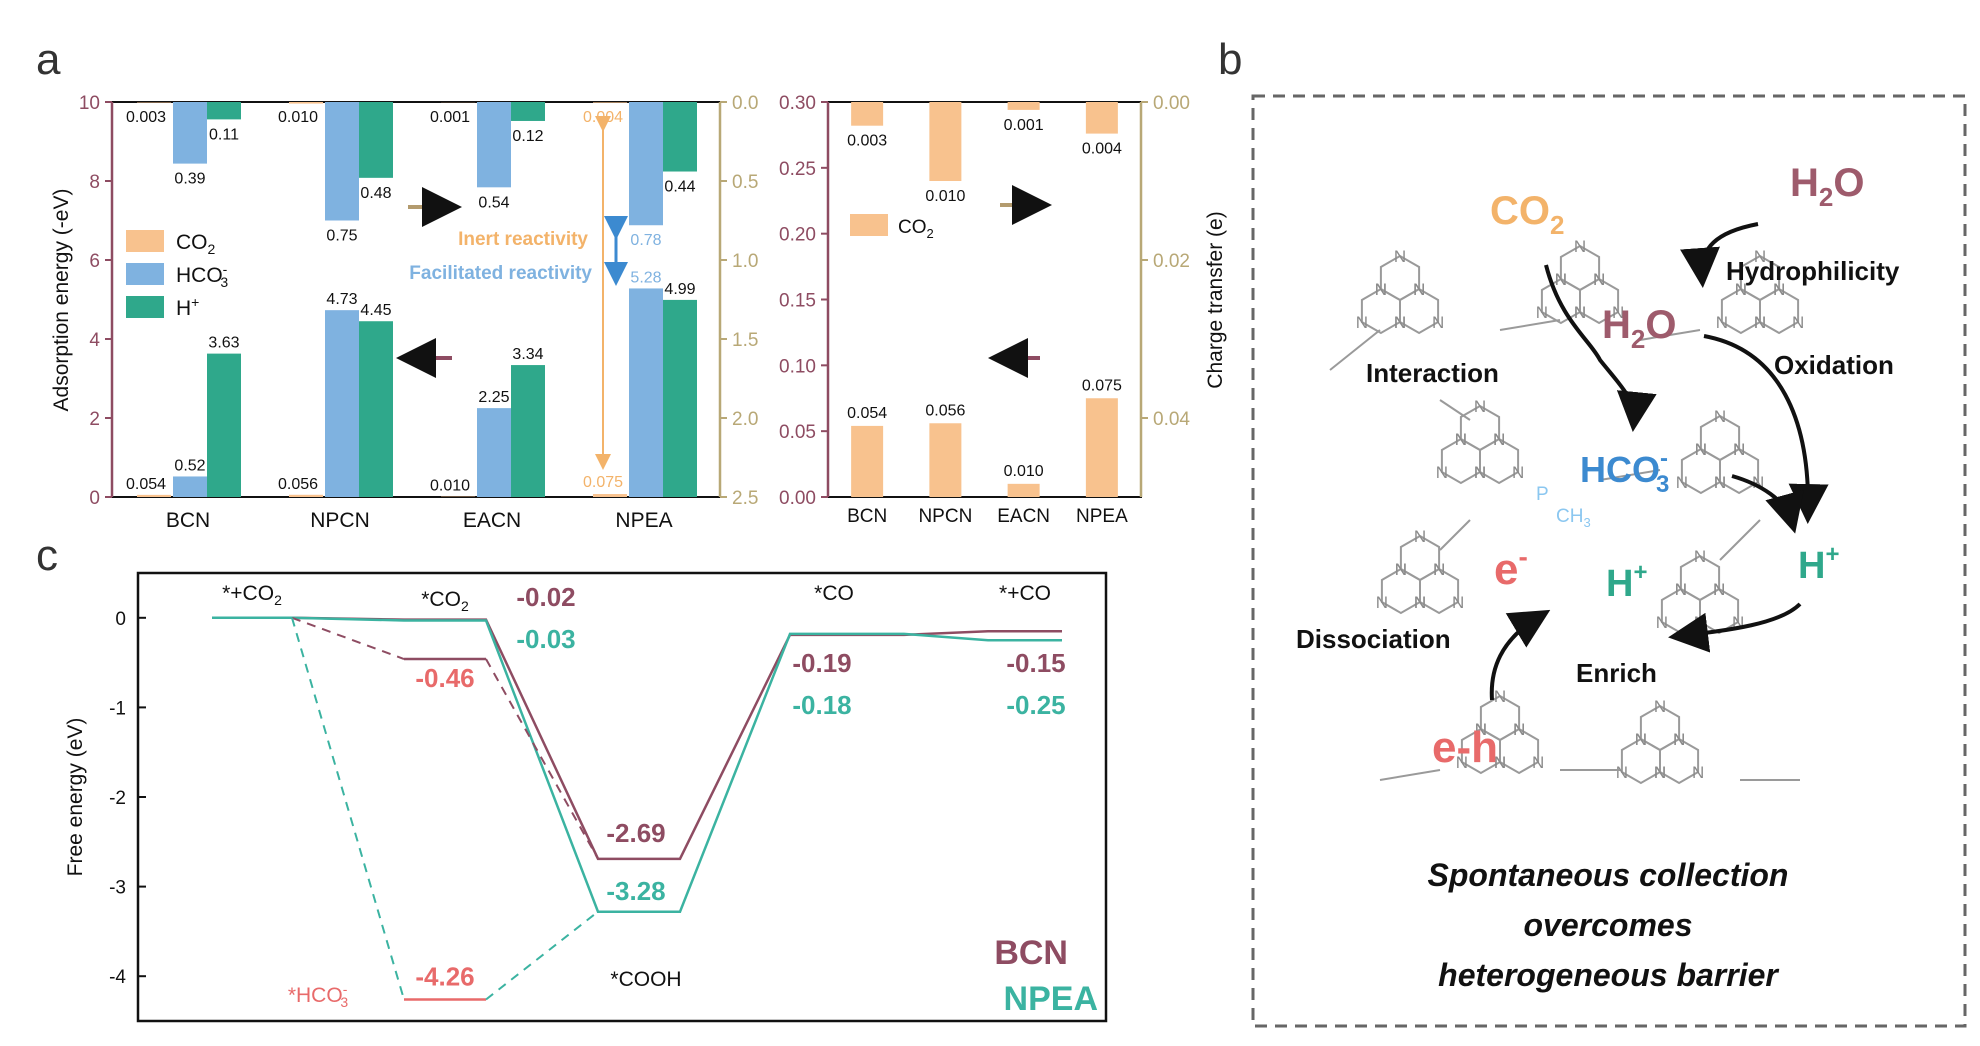 Image resolution: width=1980 pixels, height=1046 pixels. I want to click on a-left-bar-label: 2.25, so click(493, 397).